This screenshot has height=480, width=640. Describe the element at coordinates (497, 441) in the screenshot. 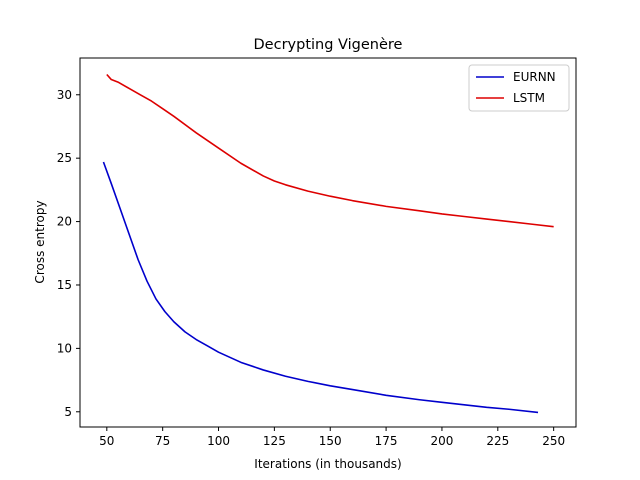

I see `x-tick-label: 225` at that location.